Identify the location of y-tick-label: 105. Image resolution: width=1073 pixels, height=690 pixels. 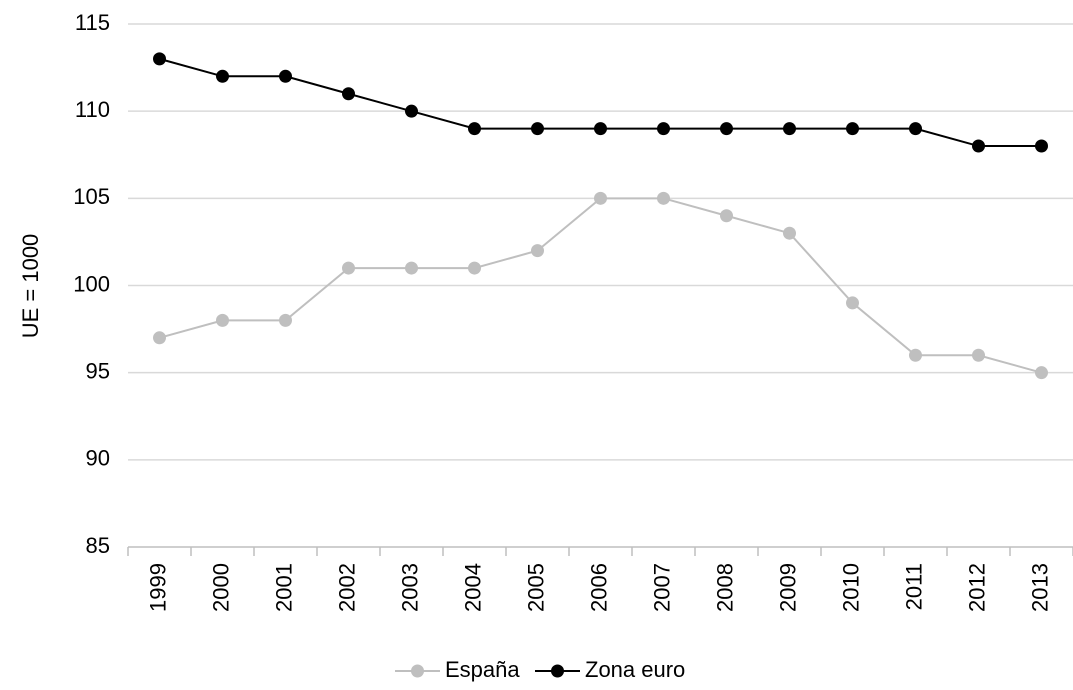
(91, 196).